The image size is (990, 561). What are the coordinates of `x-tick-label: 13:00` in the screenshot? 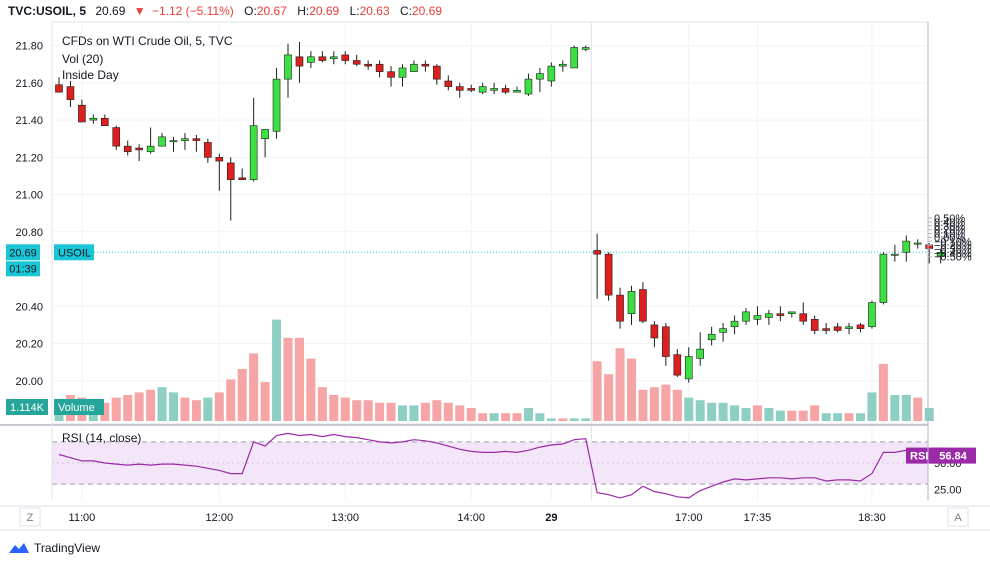 It's located at (345, 518).